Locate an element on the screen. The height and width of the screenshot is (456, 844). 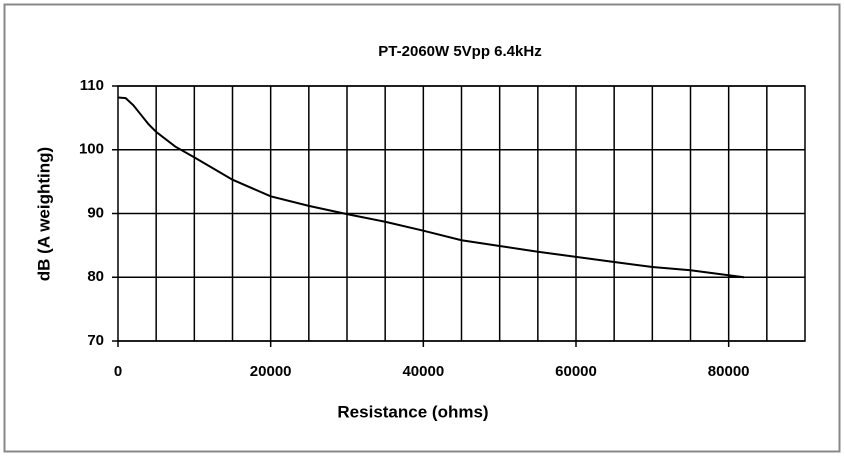
chart-title: PT-2060W 5Vpp 6.4kHz is located at coordinates (459, 51).